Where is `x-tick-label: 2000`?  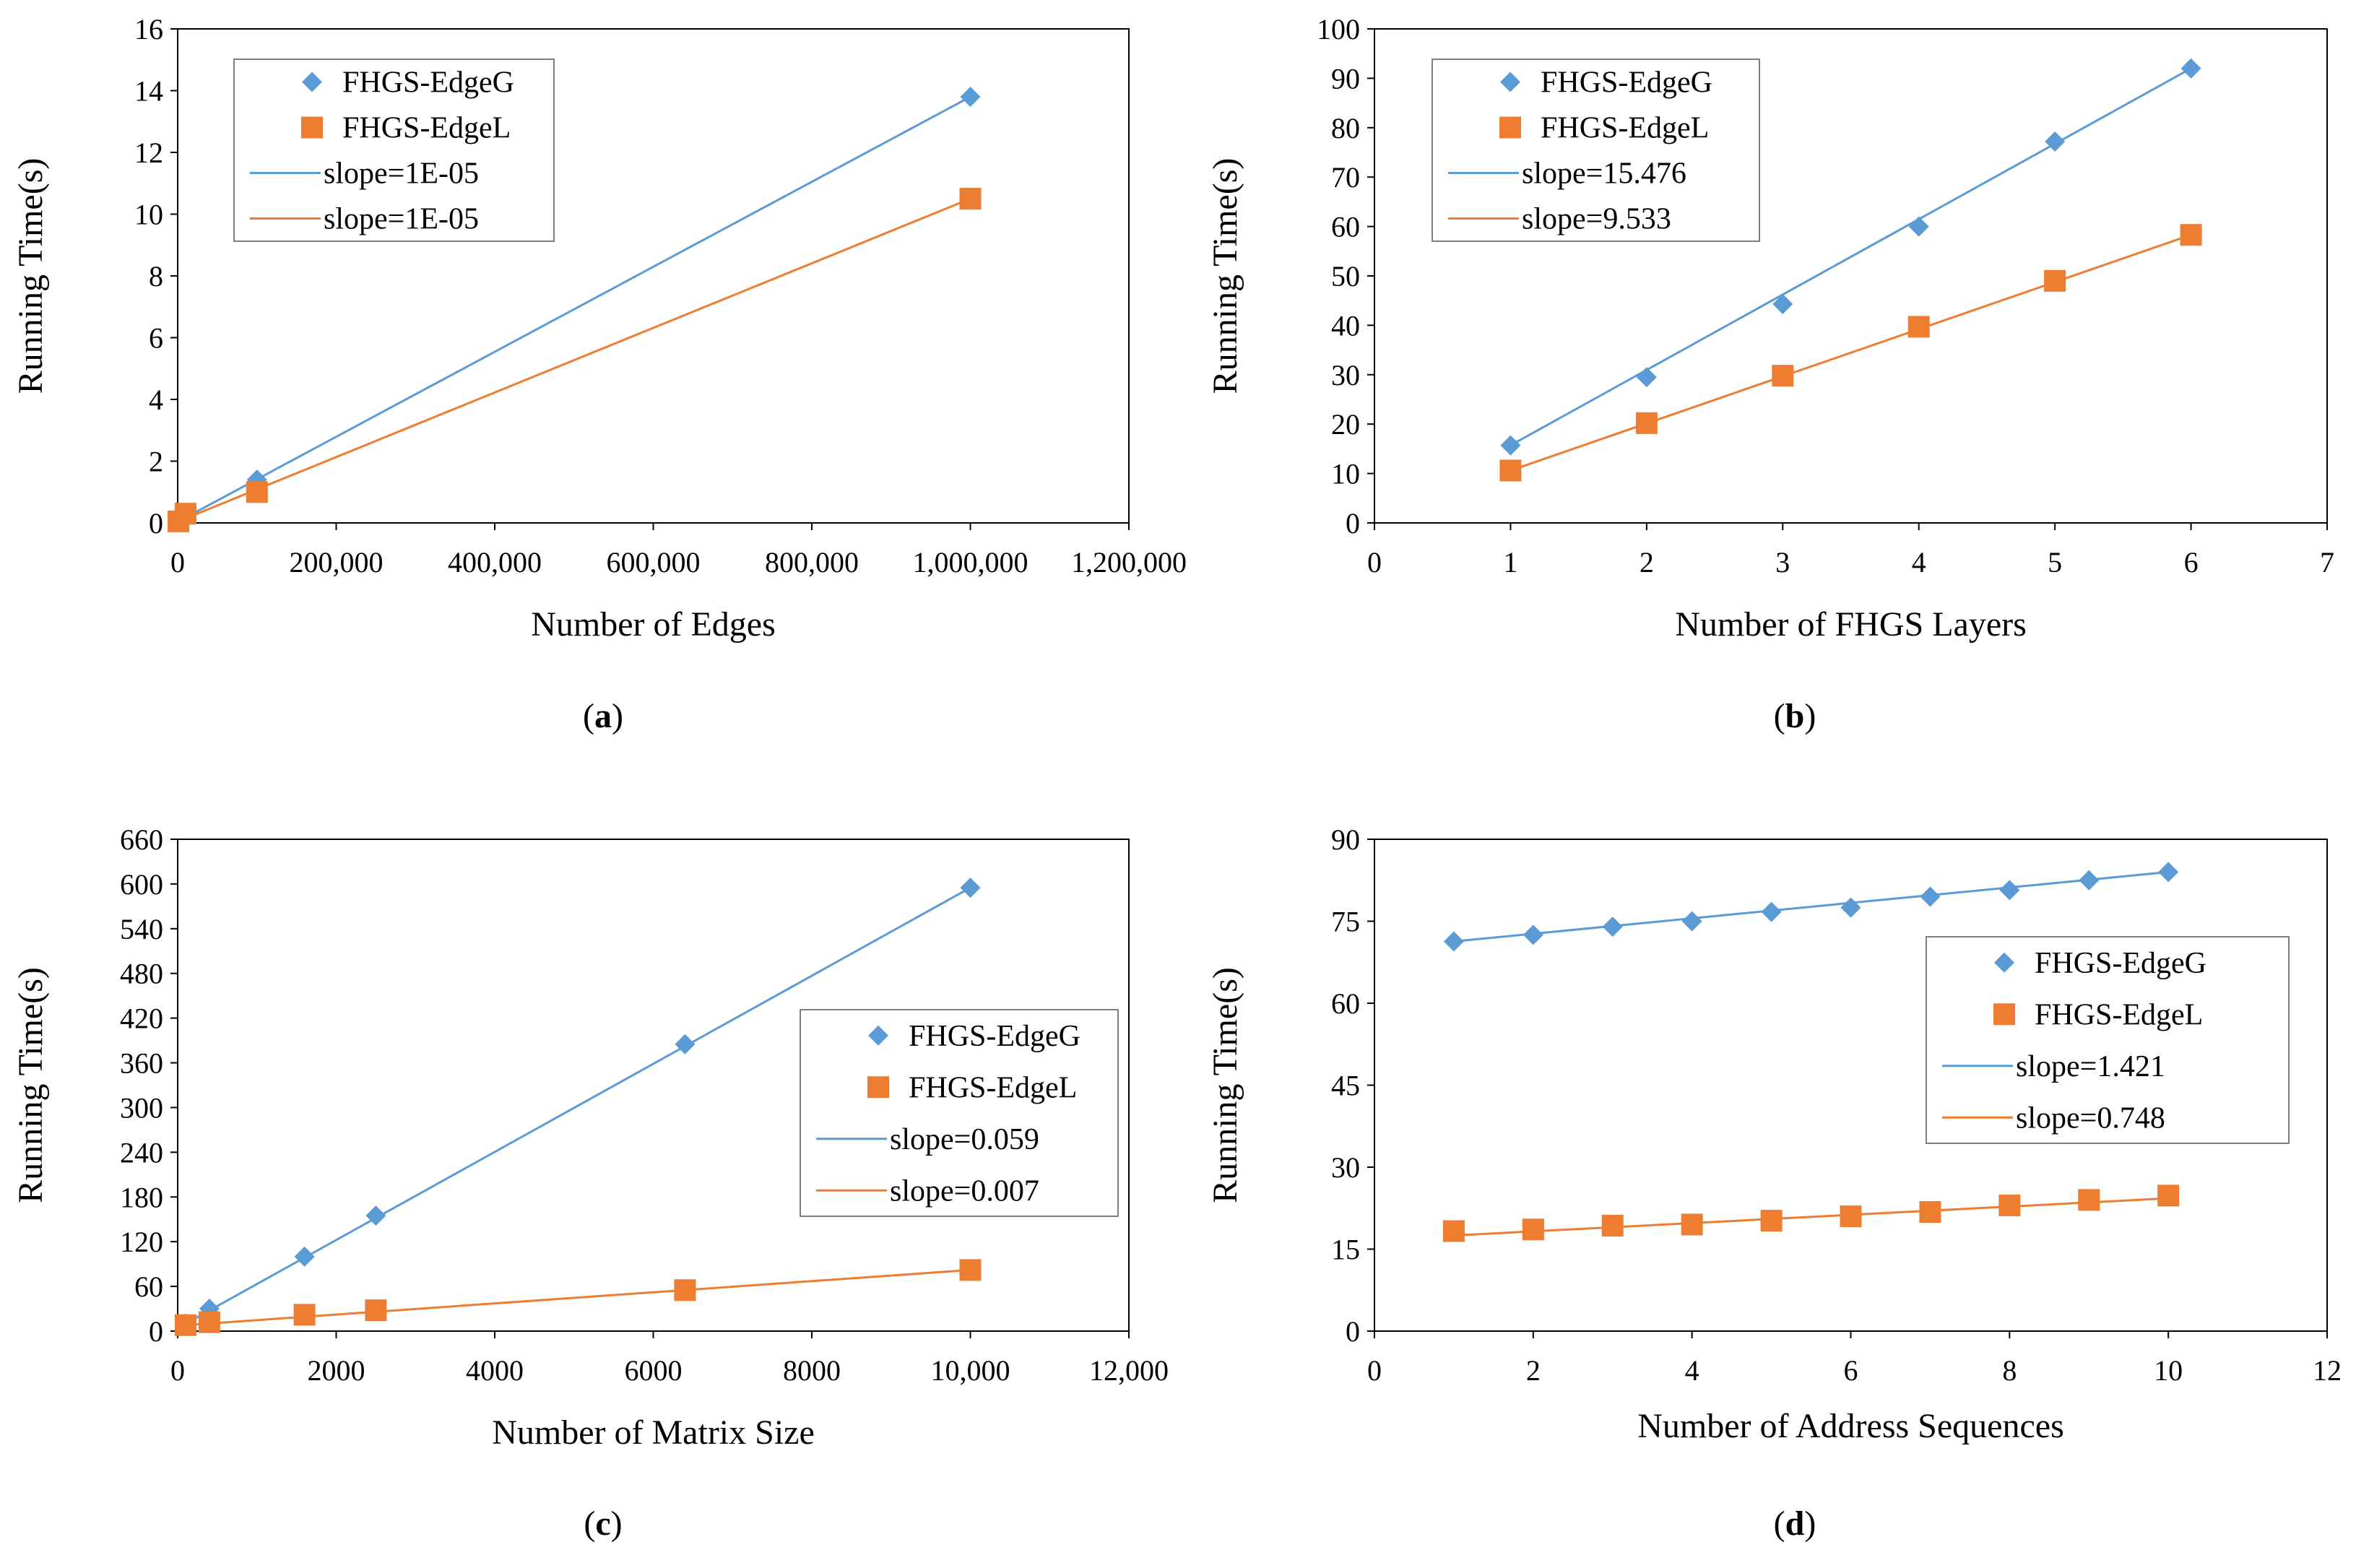
x-tick-label: 2000 is located at coordinates (336, 1370).